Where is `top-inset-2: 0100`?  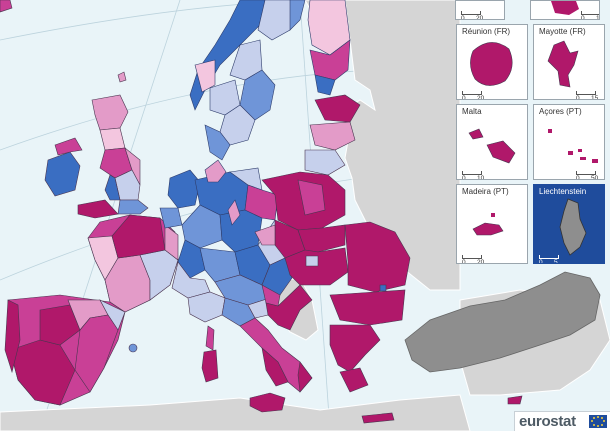 top-inset-2: 0100 is located at coordinates (565, 10).